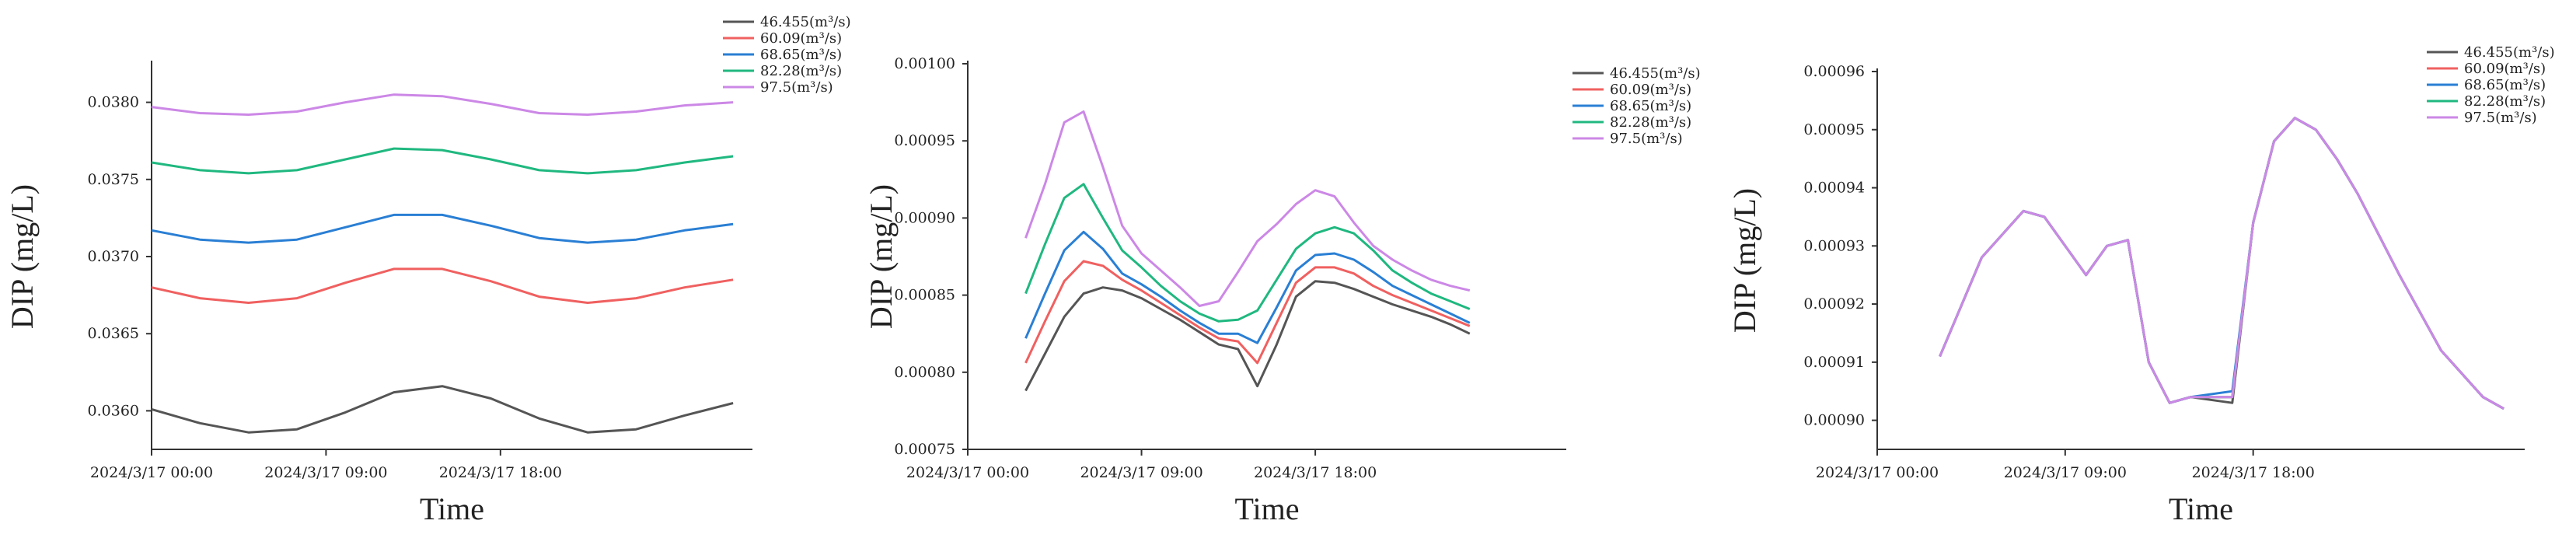 The height and width of the screenshot is (538, 2576). I want to click on y-tick-label: 0.0360, so click(114, 410).